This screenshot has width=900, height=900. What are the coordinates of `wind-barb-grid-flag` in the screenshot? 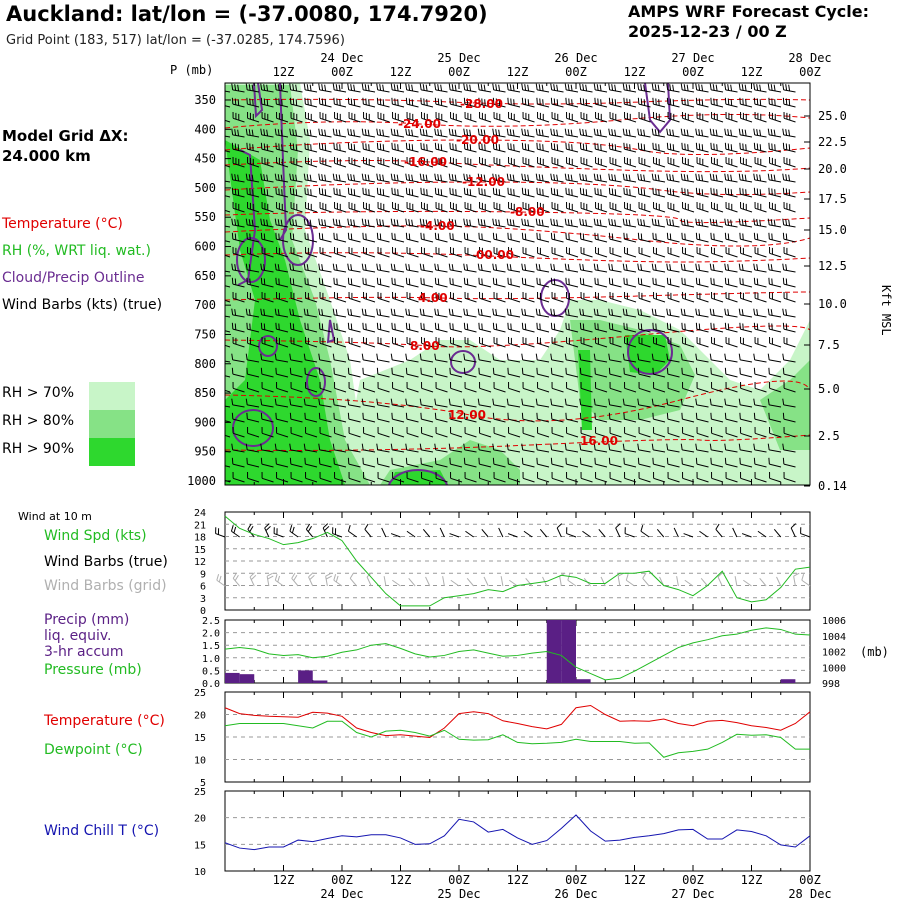 It's located at (627, 577).